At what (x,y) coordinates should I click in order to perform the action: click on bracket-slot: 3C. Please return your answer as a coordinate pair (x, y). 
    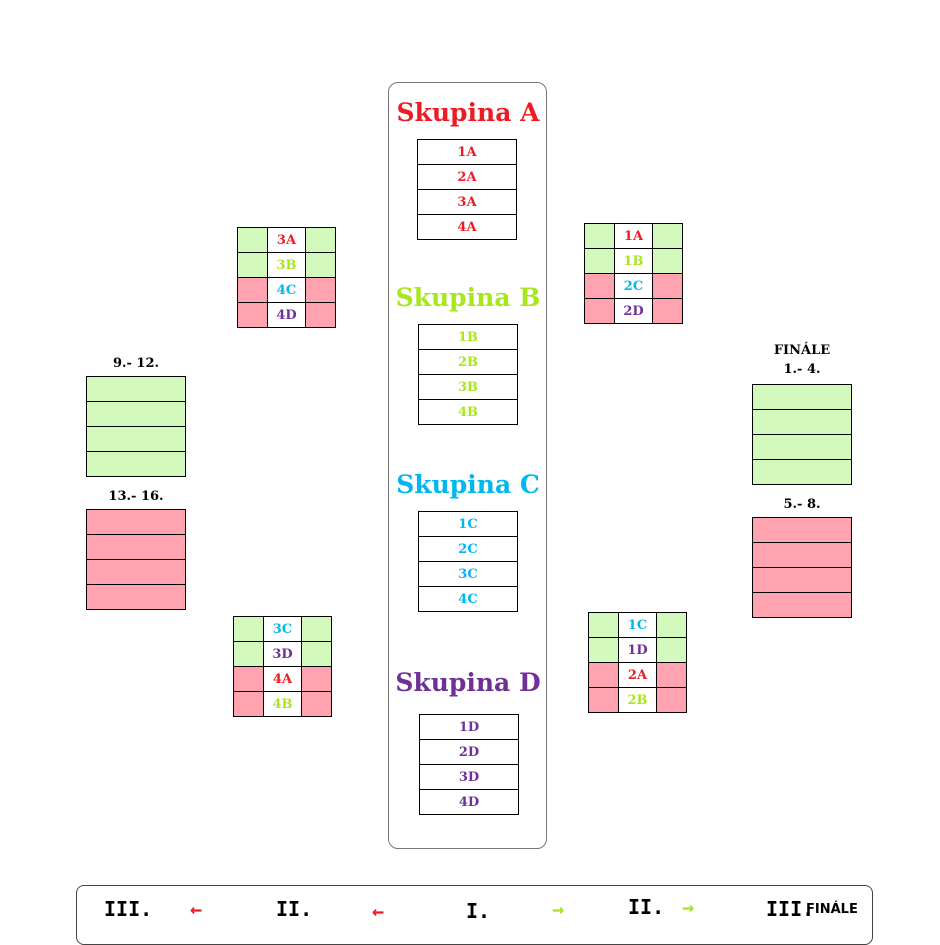
    Looking at the image, I should click on (282, 629).